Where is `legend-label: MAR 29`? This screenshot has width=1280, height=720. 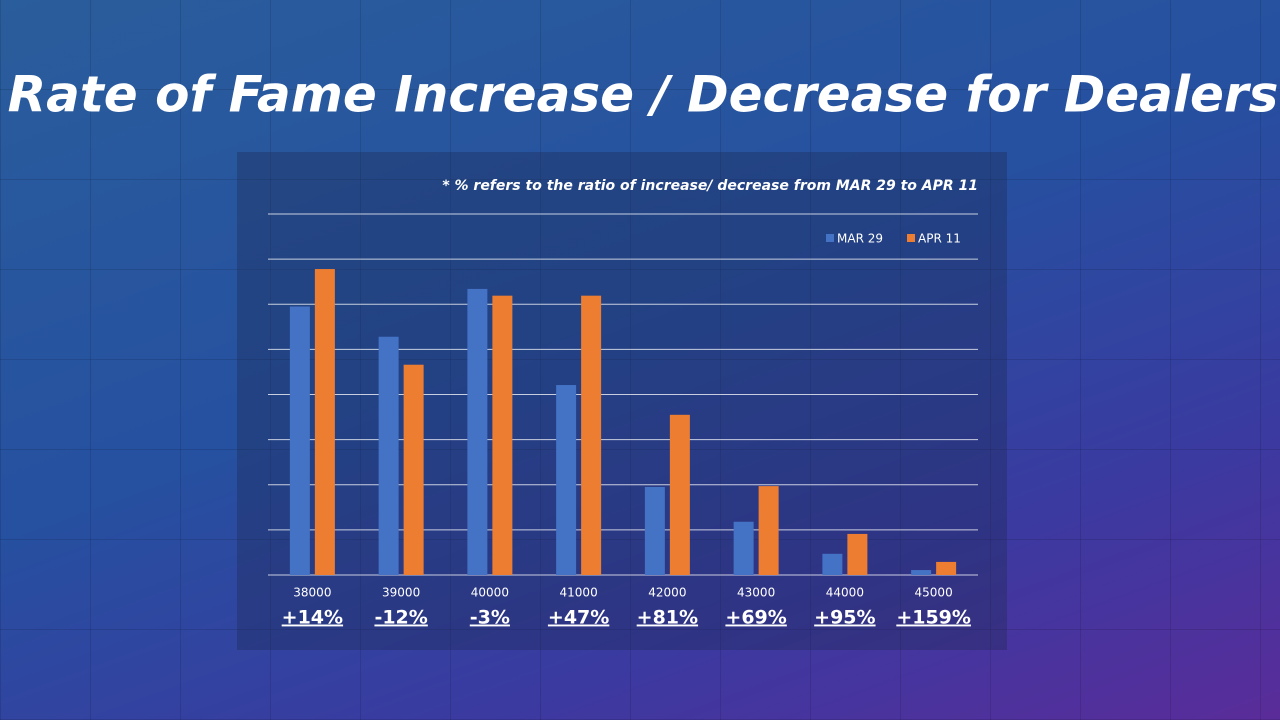 legend-label: MAR 29 is located at coordinates (860, 239).